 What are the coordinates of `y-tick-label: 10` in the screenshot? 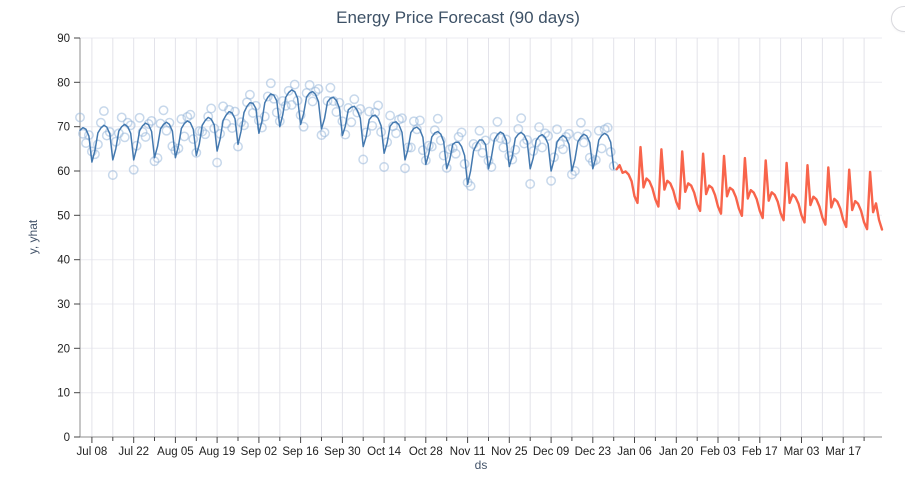 It's located at (63, 394).